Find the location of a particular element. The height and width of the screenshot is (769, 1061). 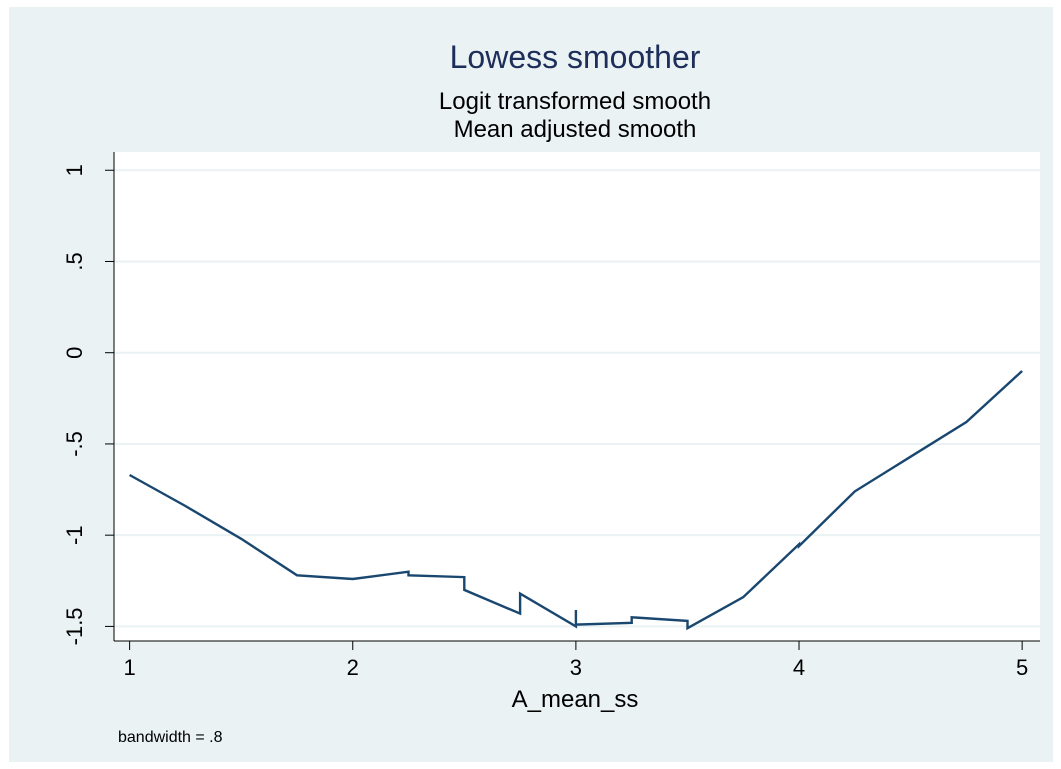

x-tick-label-3: 4 is located at coordinates (799, 667).